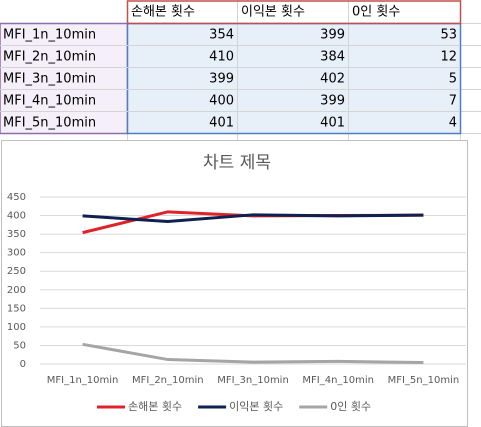 The image size is (481, 427). What do you see at coordinates (448, 35) in the screenshot?
I see `cell-value: 53` at bounding box center [448, 35].